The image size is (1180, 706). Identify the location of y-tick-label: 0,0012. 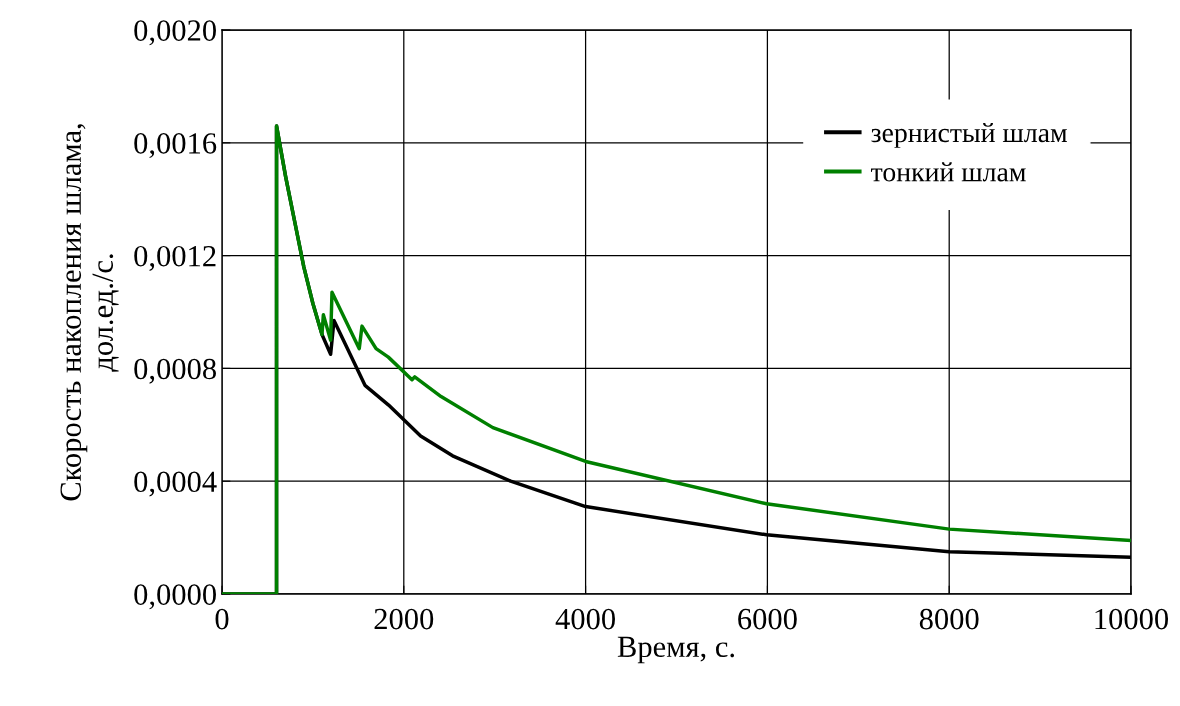
(175, 258).